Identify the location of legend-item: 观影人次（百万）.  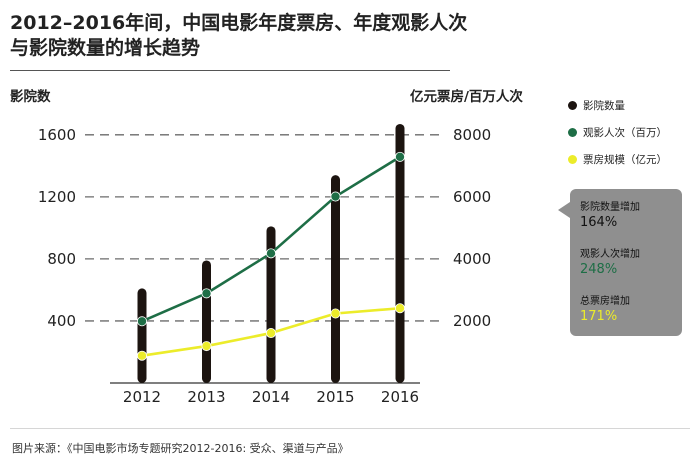
(617, 132).